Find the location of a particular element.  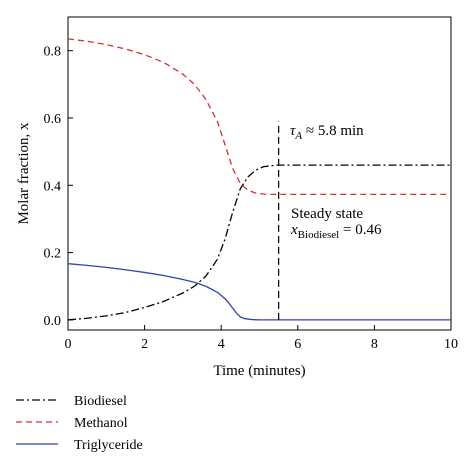

legend: Biodiesel Methanol Triglyceride is located at coordinates (79, 423).